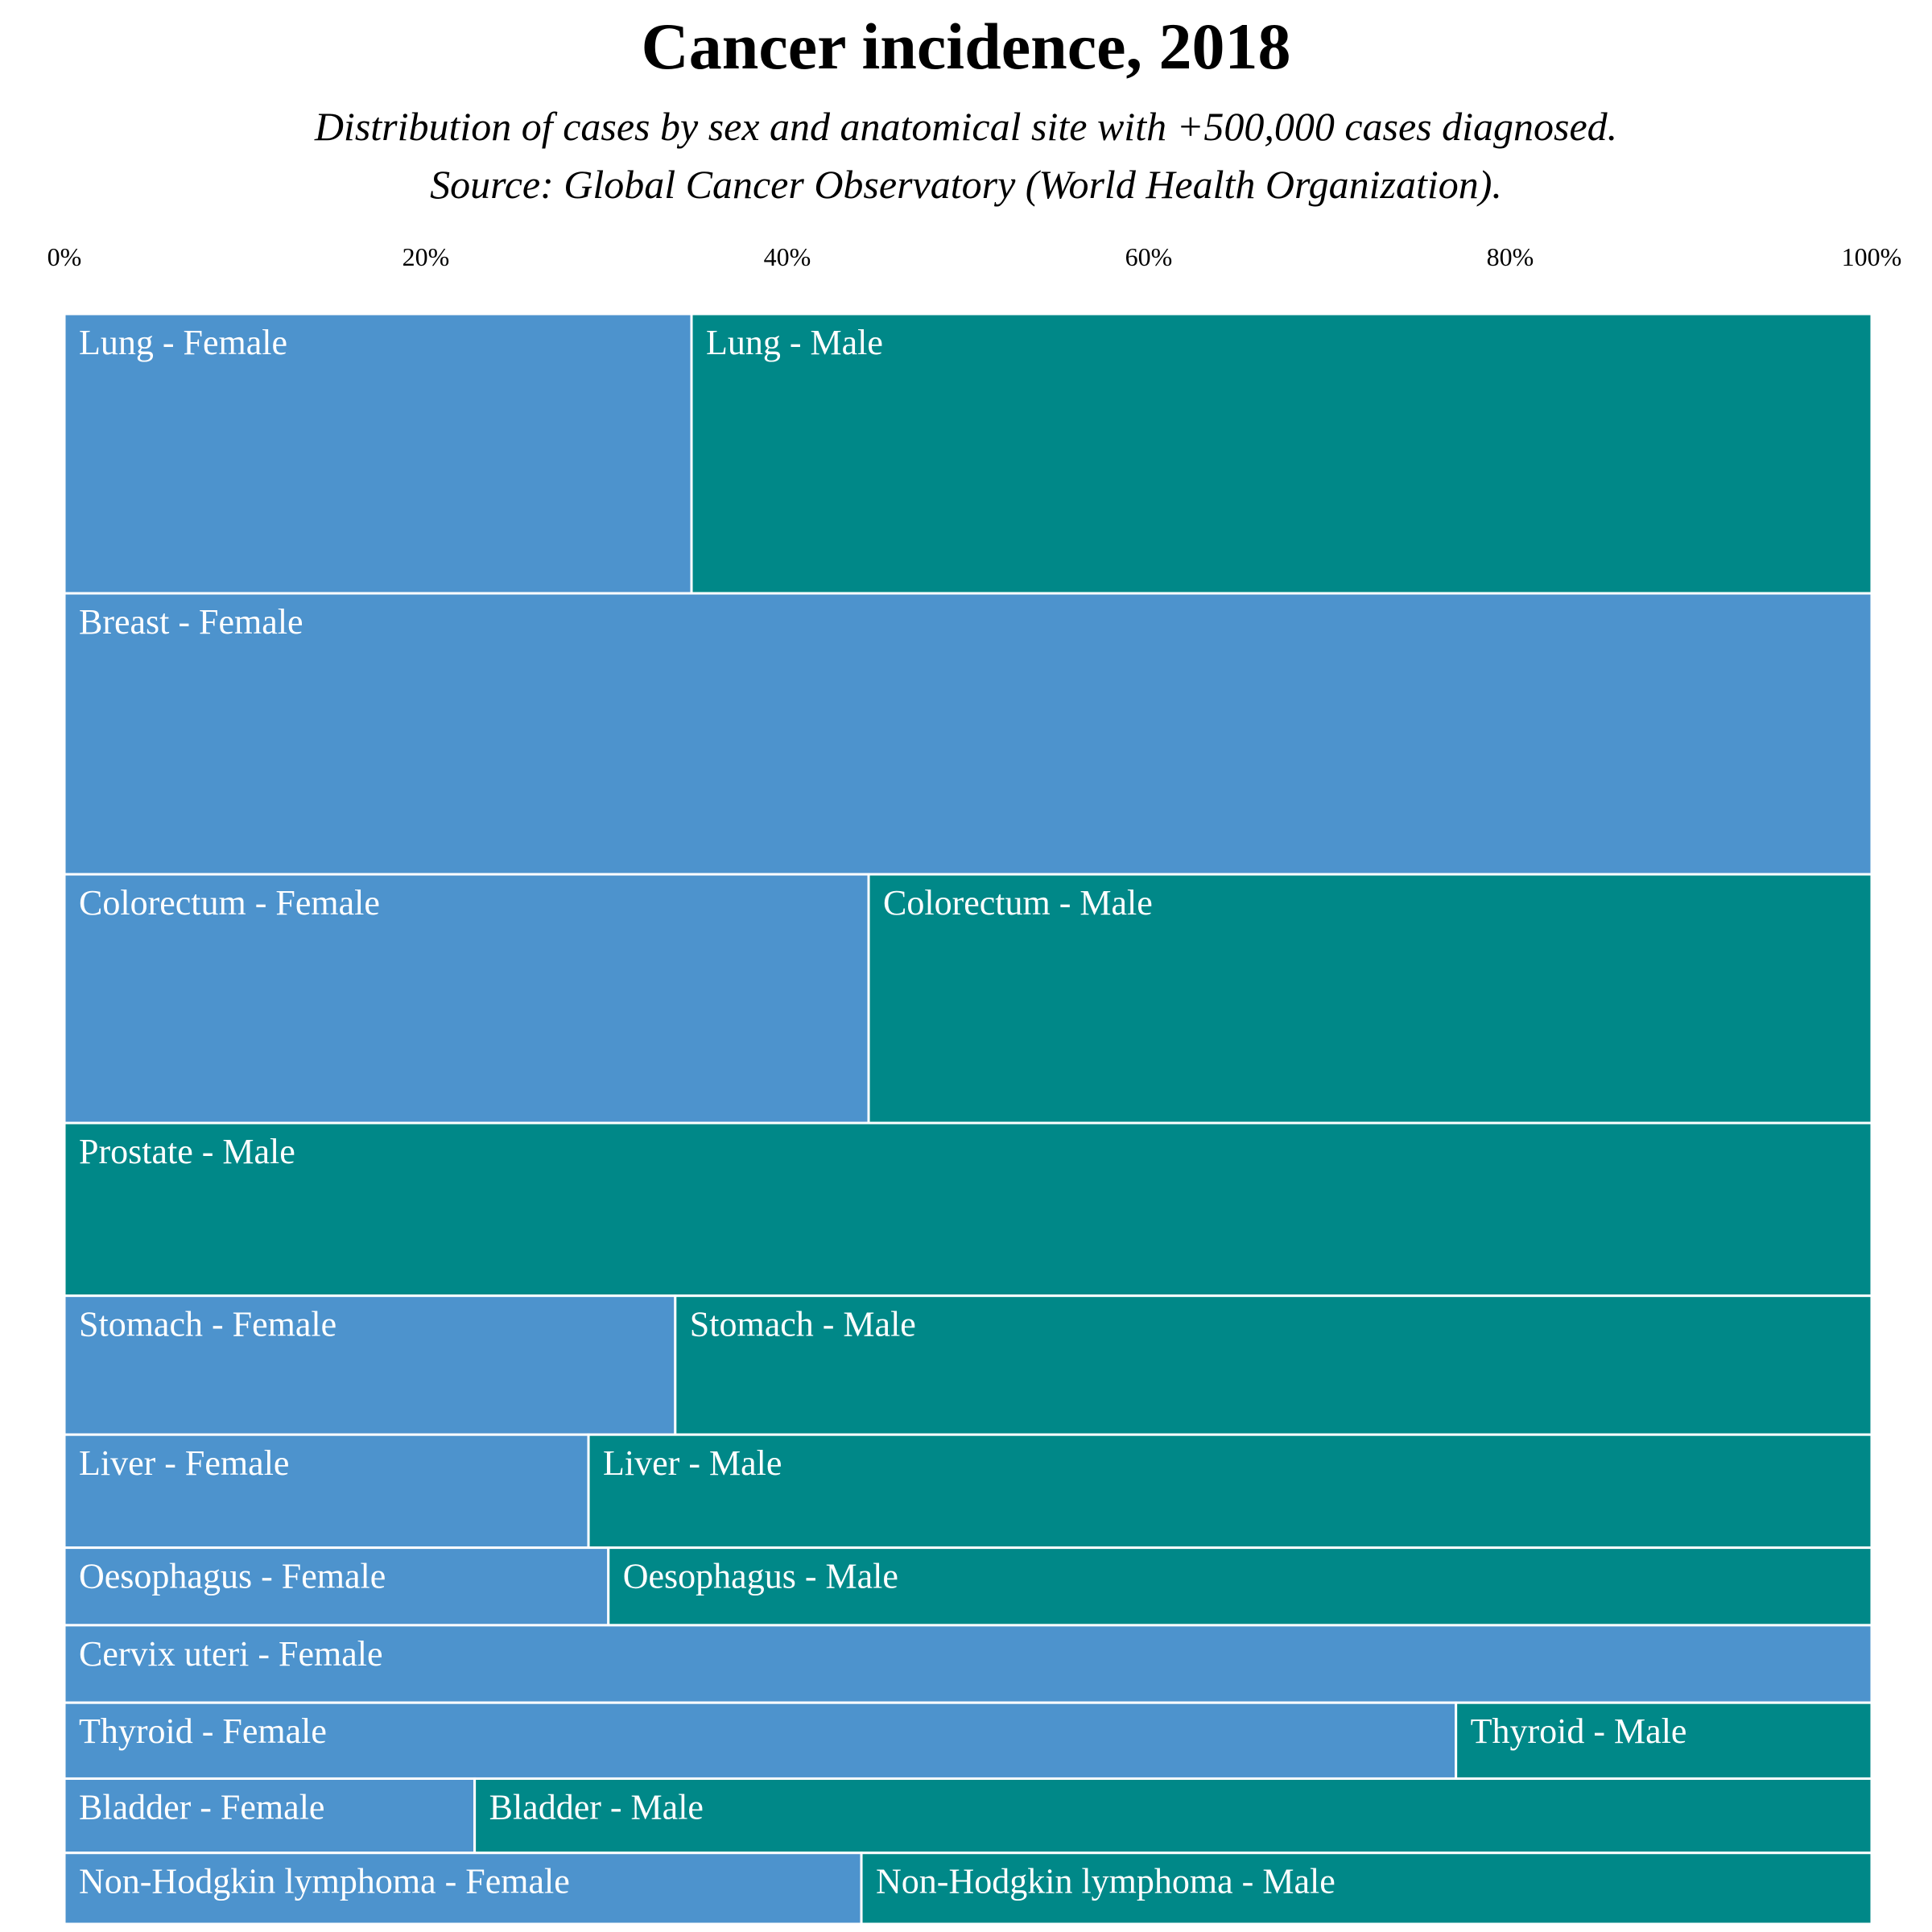 The width and height of the screenshot is (1932, 1932). I want to click on tile-non-hodgkin-lymphoma-male, so click(1366, 1889).